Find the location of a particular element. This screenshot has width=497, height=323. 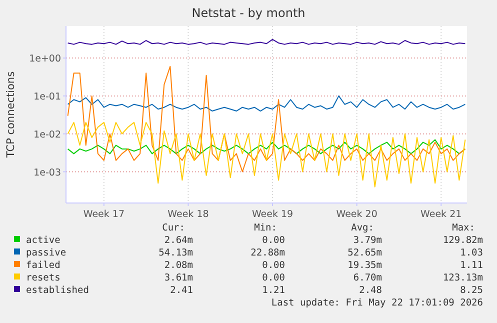

text: 54.13m is located at coordinates (176, 253).